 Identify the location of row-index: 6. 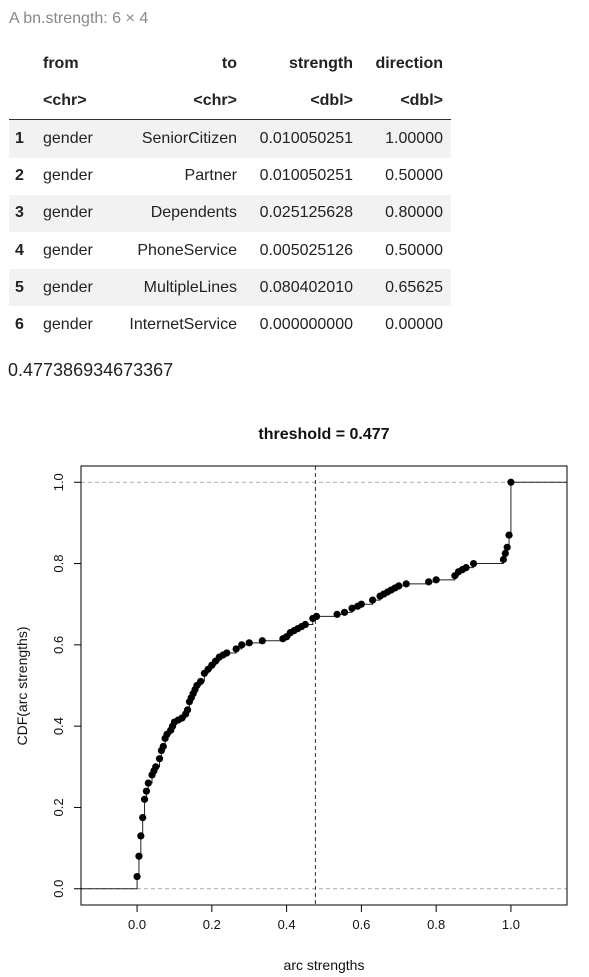
(19, 324).